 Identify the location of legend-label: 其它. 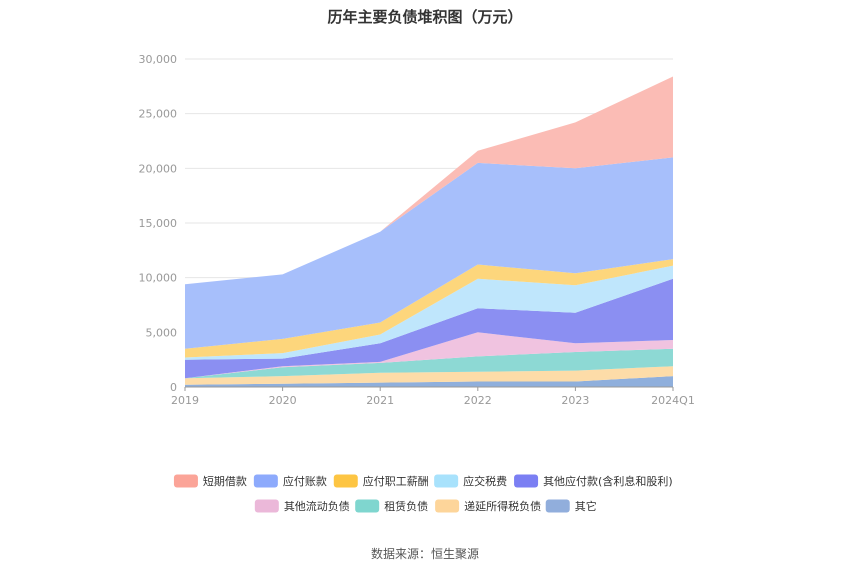
(586, 506).